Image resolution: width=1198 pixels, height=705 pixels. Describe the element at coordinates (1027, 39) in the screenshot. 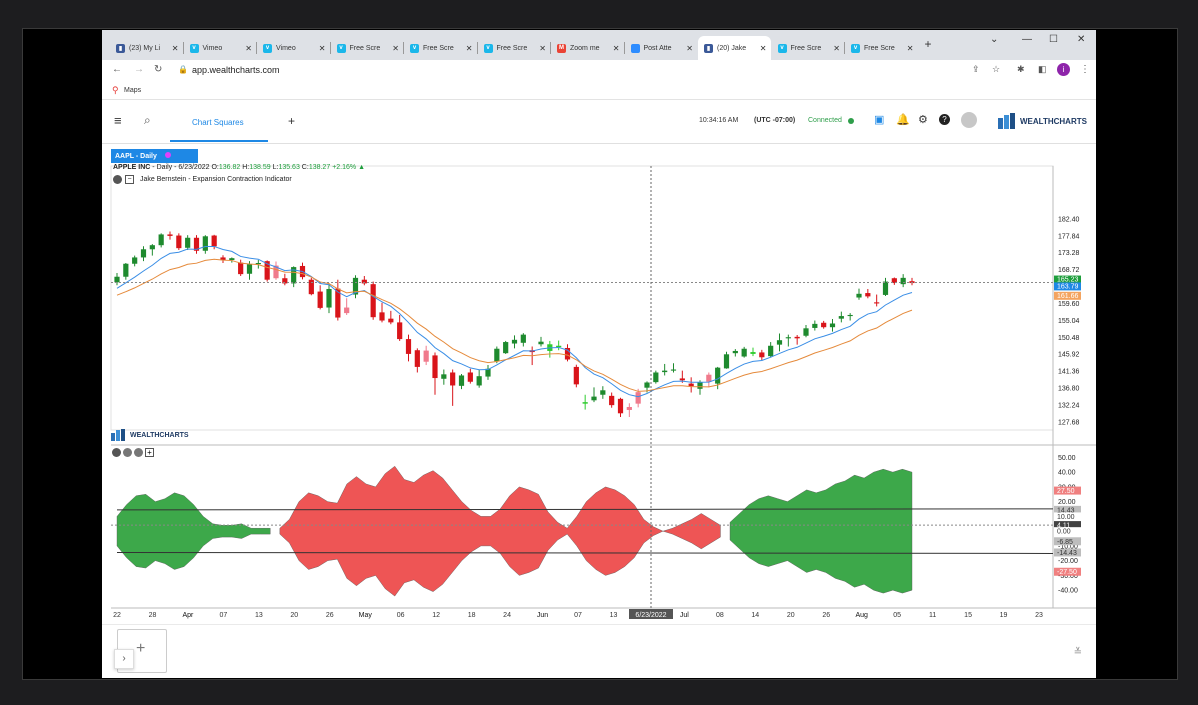

I see `minimize-icon: —` at that location.